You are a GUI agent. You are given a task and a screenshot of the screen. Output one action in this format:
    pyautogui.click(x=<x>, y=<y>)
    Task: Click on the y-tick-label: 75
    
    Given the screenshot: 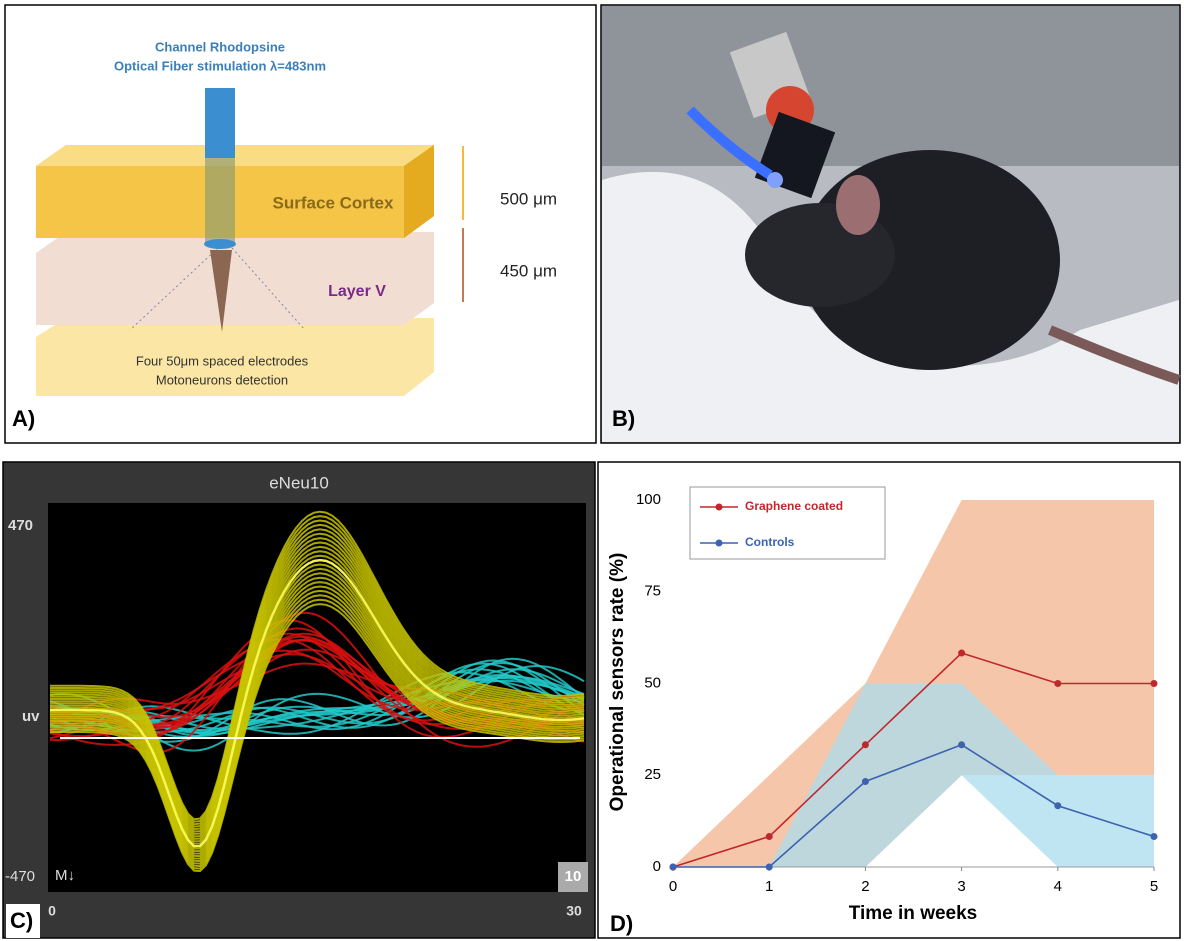 What is the action you would take?
    pyautogui.click(x=652, y=591)
    